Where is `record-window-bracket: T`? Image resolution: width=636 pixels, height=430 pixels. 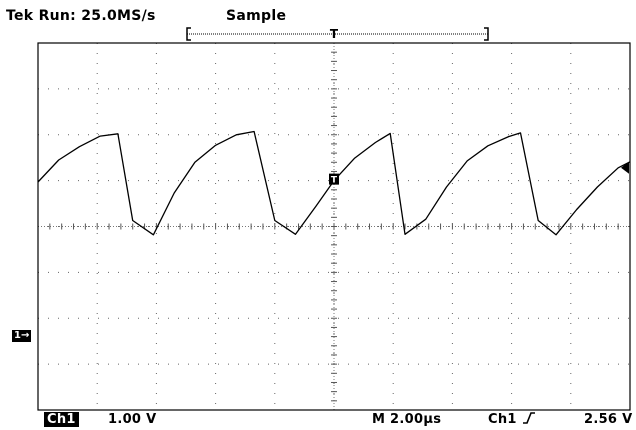 record-window-bracket: T is located at coordinates (337, 34).